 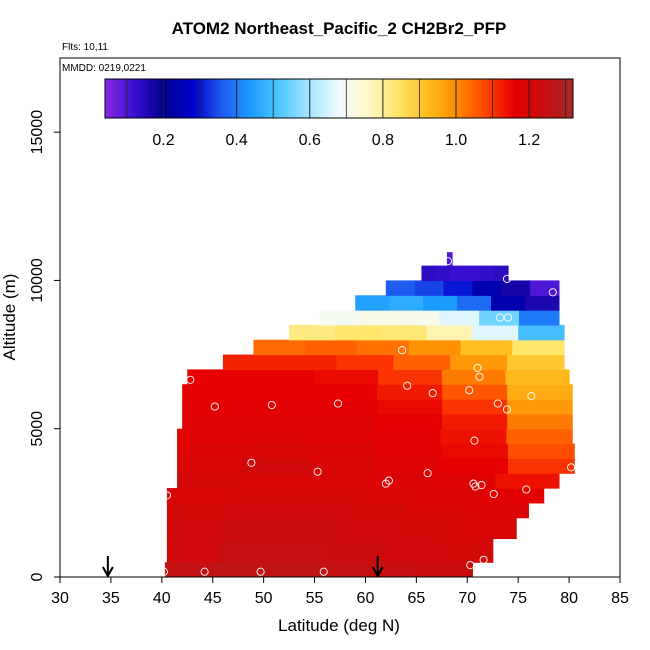 What do you see at coordinates (569, 598) in the screenshot?
I see `x-tick-label: 80` at bounding box center [569, 598].